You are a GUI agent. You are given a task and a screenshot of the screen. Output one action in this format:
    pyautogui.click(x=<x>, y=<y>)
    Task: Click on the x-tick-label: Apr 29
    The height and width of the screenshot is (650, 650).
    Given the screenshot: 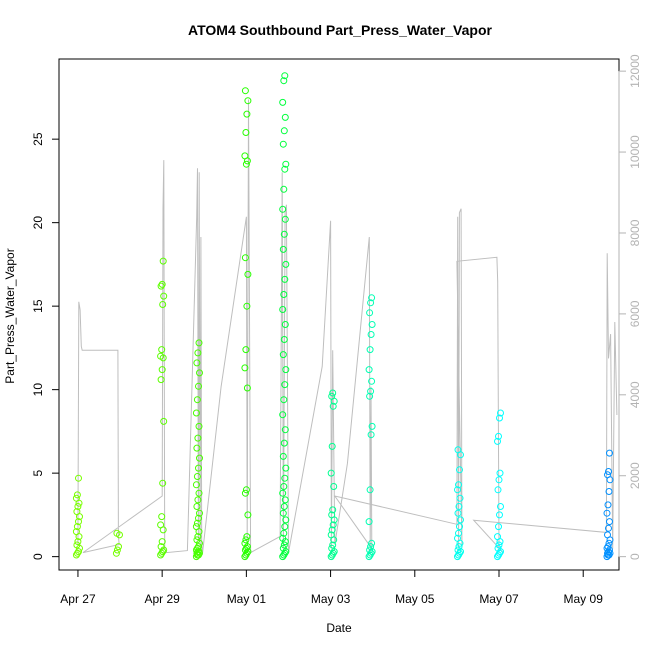 What is the action you would take?
    pyautogui.click(x=162, y=599)
    